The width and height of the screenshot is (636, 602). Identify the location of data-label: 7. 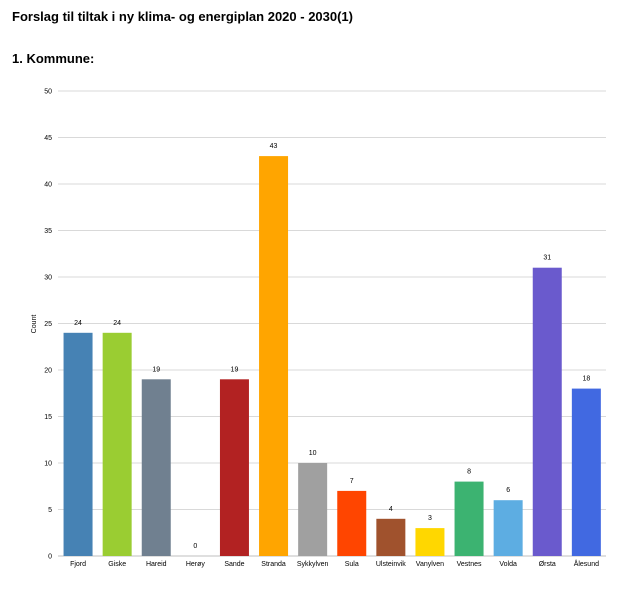
(352, 481).